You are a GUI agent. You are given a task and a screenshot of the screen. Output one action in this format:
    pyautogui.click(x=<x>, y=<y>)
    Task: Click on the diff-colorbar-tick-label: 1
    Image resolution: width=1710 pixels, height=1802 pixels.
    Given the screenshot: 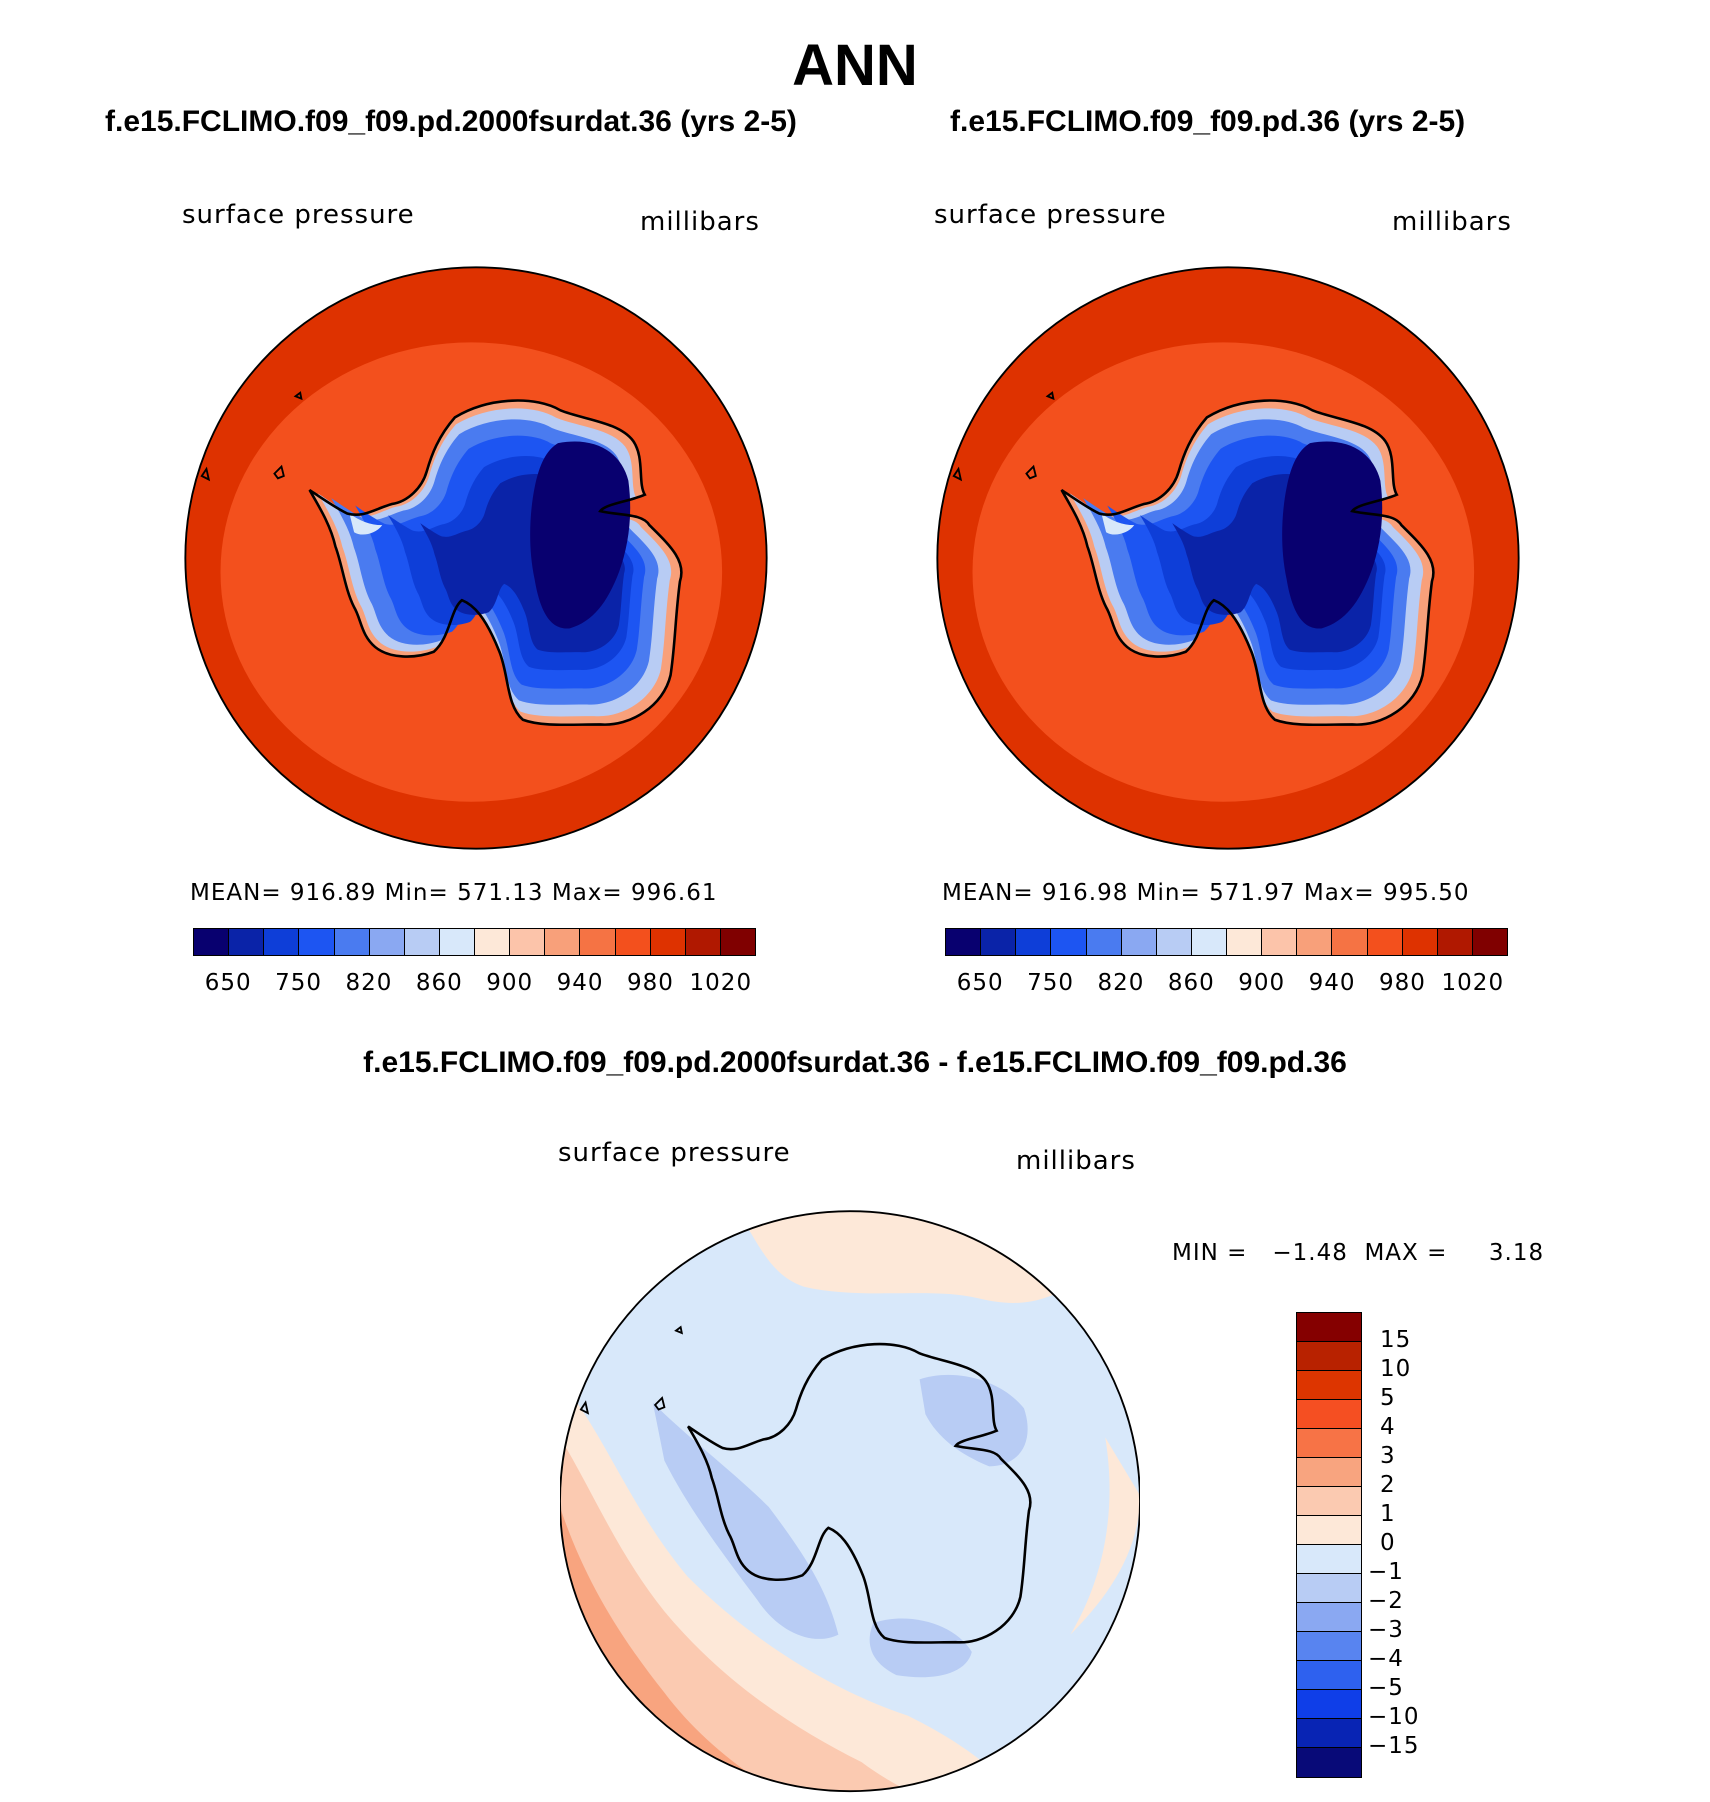 What is the action you would take?
    pyautogui.click(x=1388, y=1514)
    